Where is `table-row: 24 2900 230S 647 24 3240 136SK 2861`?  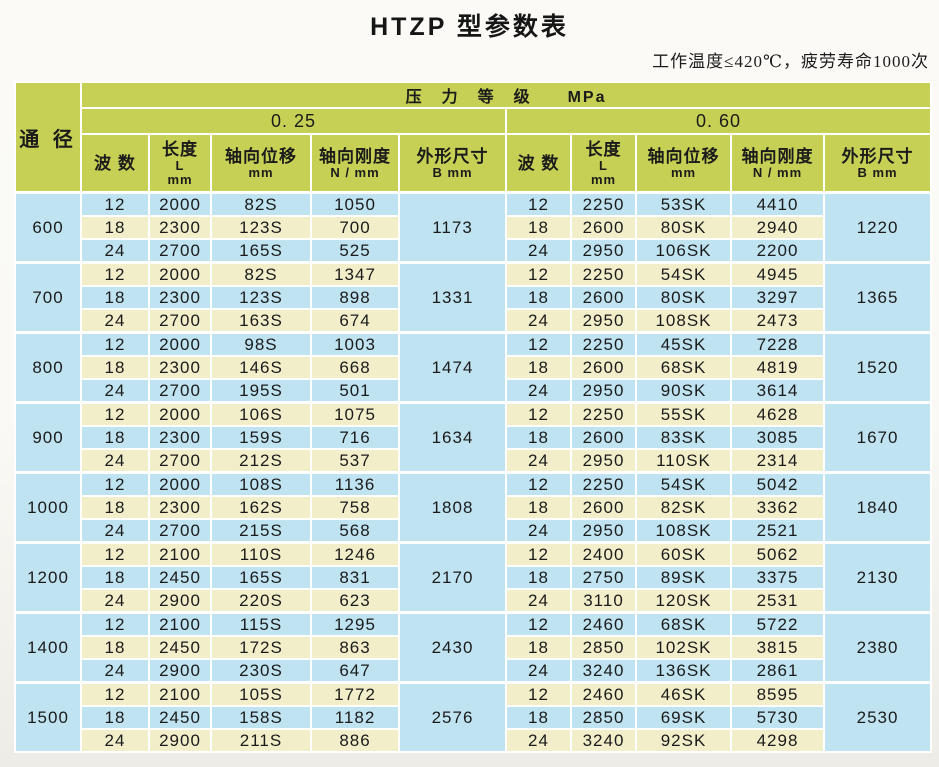
table-row: 24 2900 230S 647 24 3240 136SK 2861 is located at coordinates (473, 671).